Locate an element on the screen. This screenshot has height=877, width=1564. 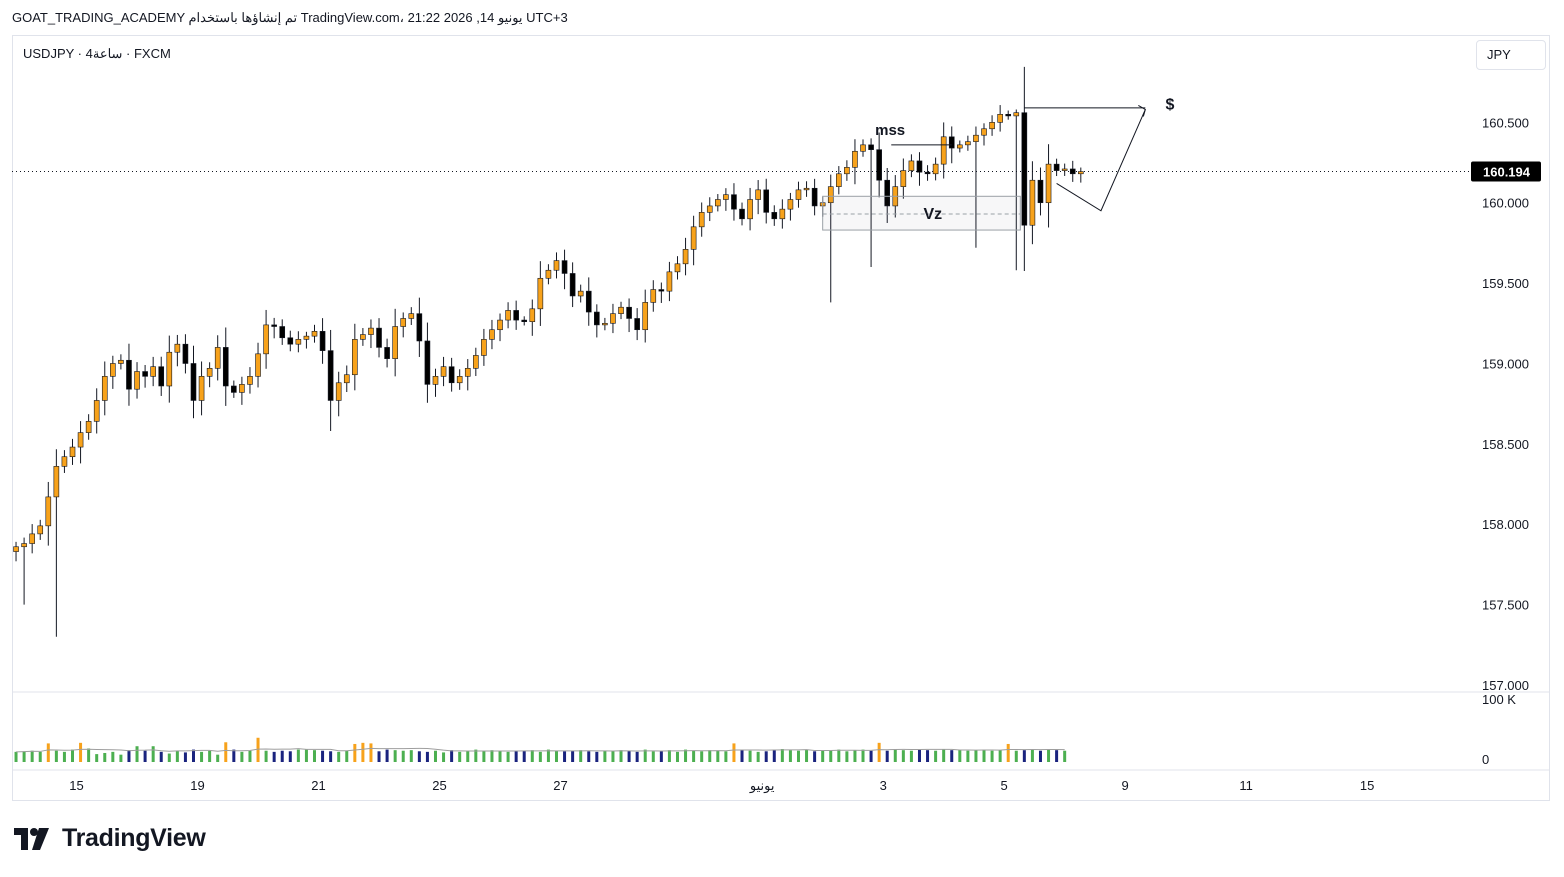
tradingview-logo-text: TradingView is located at coordinates (134, 838).